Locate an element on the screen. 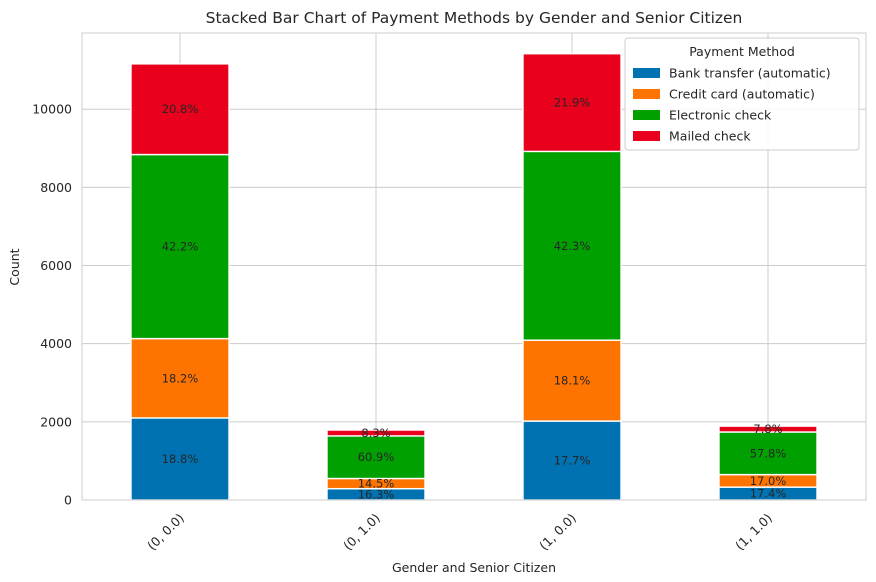  bar-percent-label: 42.2% is located at coordinates (180, 247).